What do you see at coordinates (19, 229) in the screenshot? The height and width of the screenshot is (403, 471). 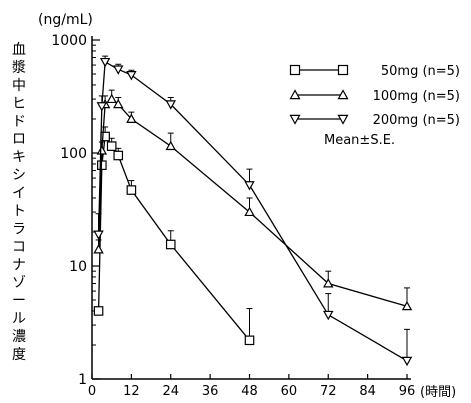 I see `y-axis-label-char: ラ` at bounding box center [19, 229].